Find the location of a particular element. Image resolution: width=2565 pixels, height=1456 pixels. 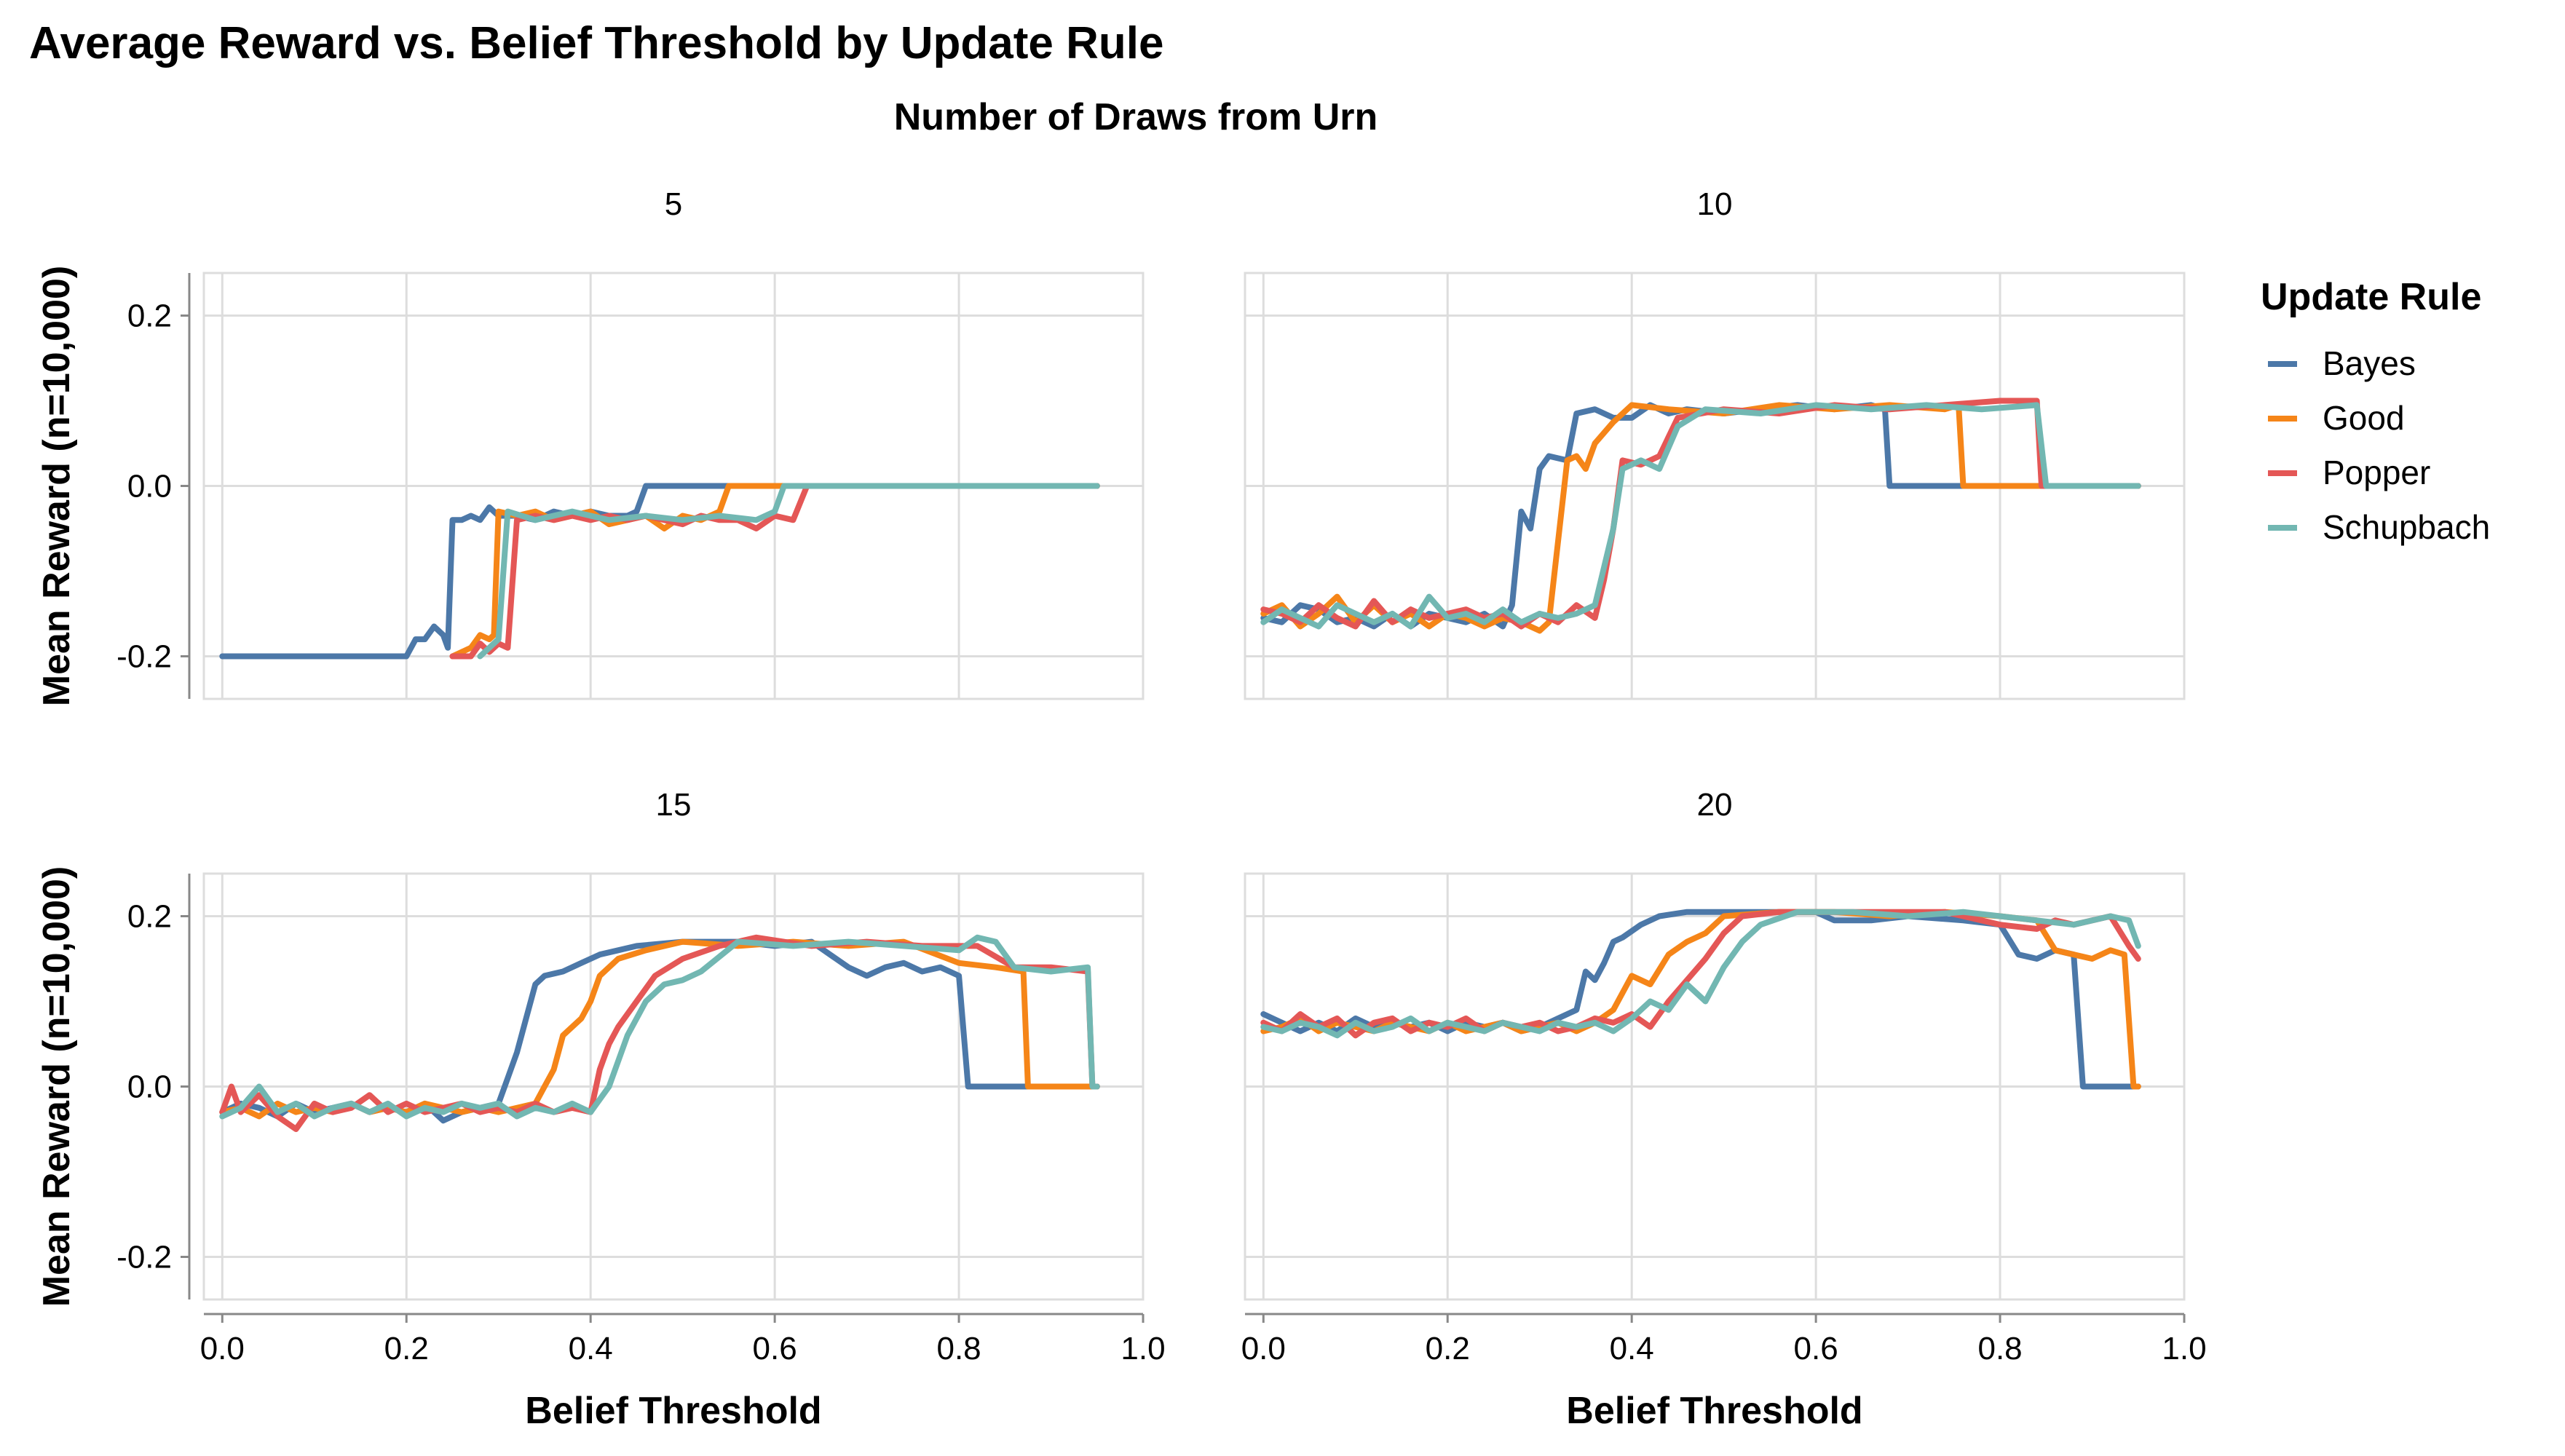

legend: Update Rule Bayes Good Popper Schupbach is located at coordinates (2375, 411).